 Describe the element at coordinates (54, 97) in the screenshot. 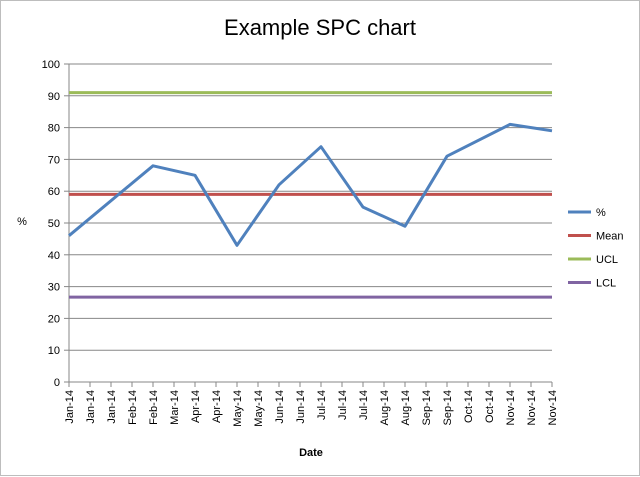

I see `y-tick-label: 90` at that location.